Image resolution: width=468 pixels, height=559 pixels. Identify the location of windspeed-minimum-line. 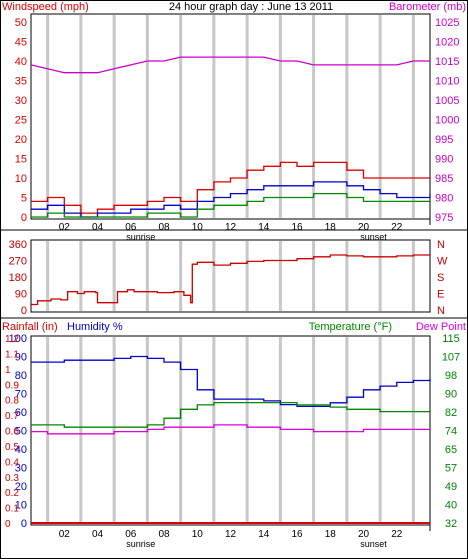
(230, 205).